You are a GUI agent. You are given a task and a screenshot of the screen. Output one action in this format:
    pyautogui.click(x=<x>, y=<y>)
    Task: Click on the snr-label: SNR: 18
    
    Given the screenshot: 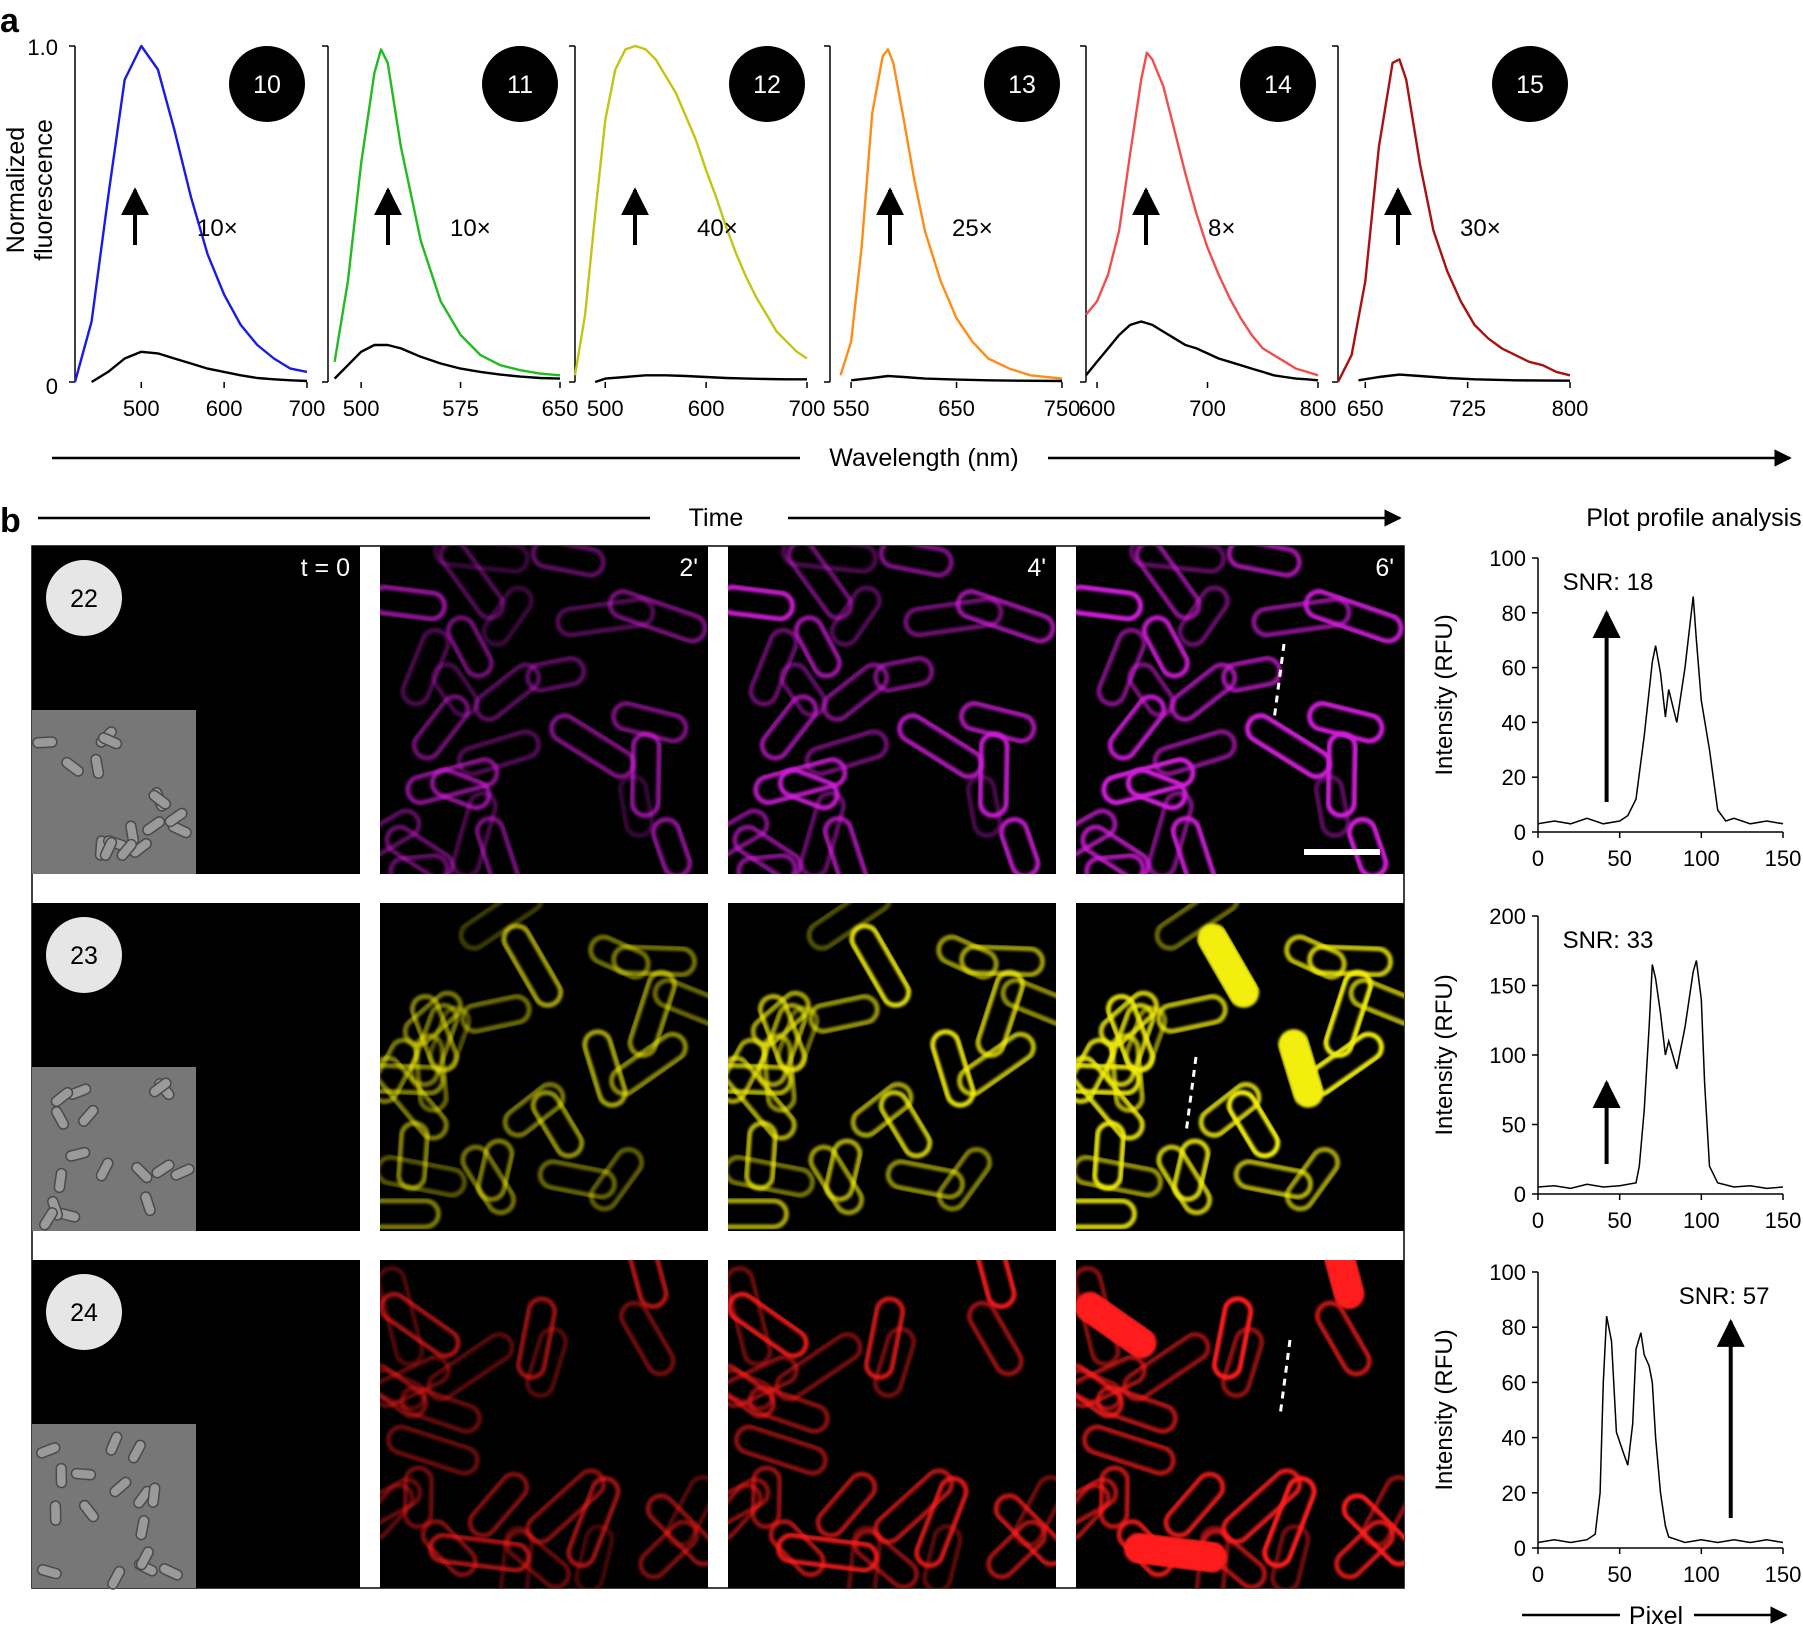 What is the action you would take?
    pyautogui.click(x=1608, y=582)
    